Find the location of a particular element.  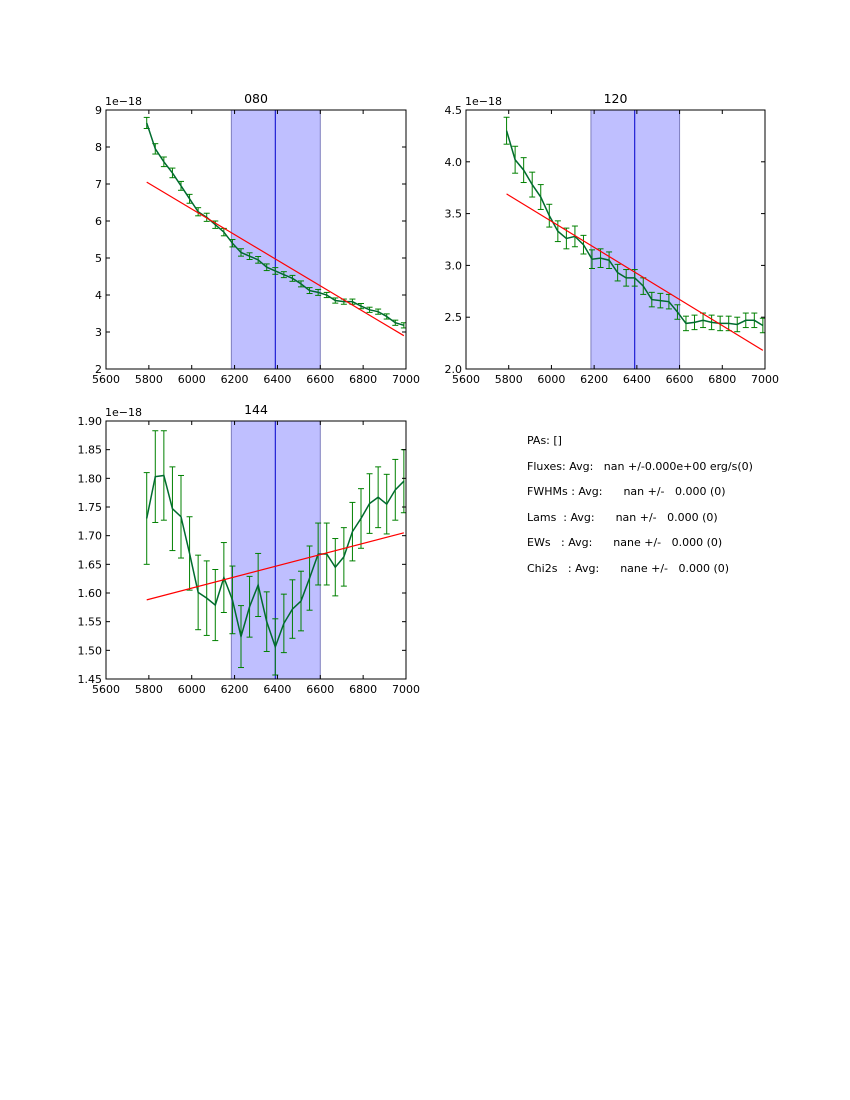

y-tick-label: 4.0 is located at coordinates (454, 162).